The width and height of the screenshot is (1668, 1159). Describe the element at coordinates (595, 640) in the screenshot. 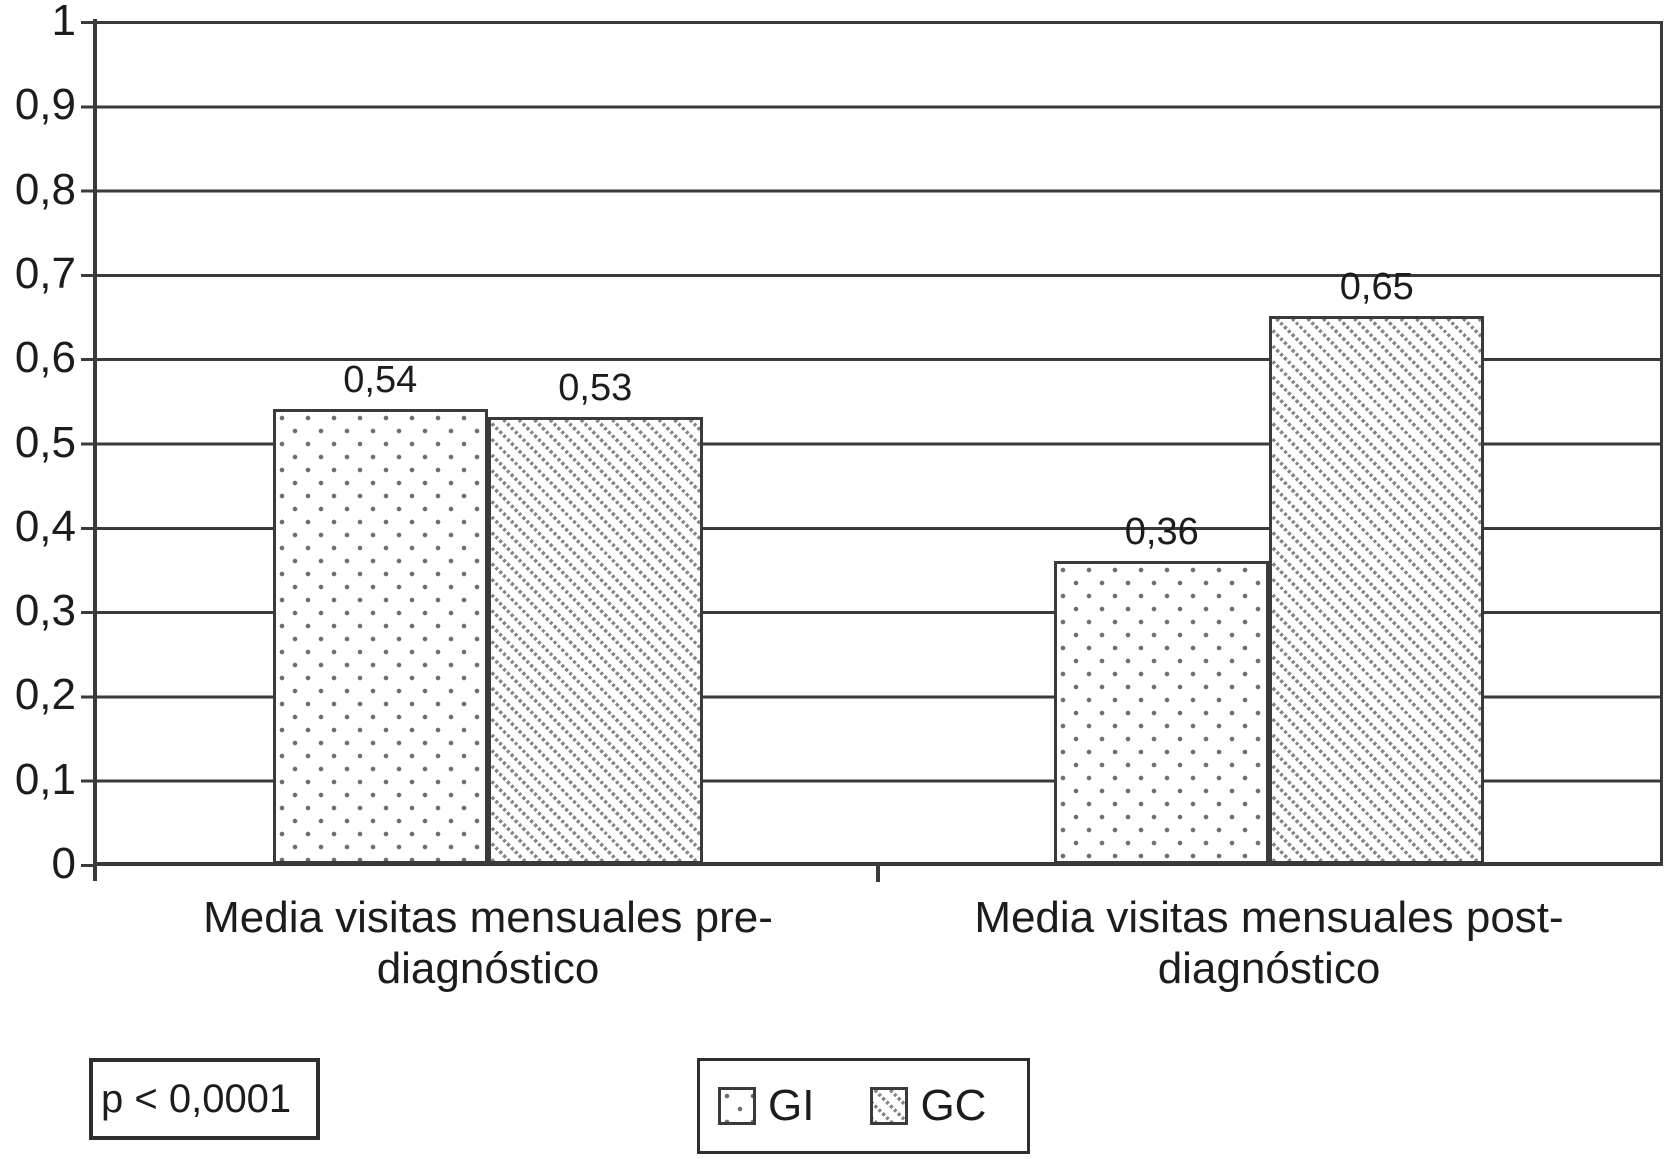

I see `bar-gc-group1` at that location.